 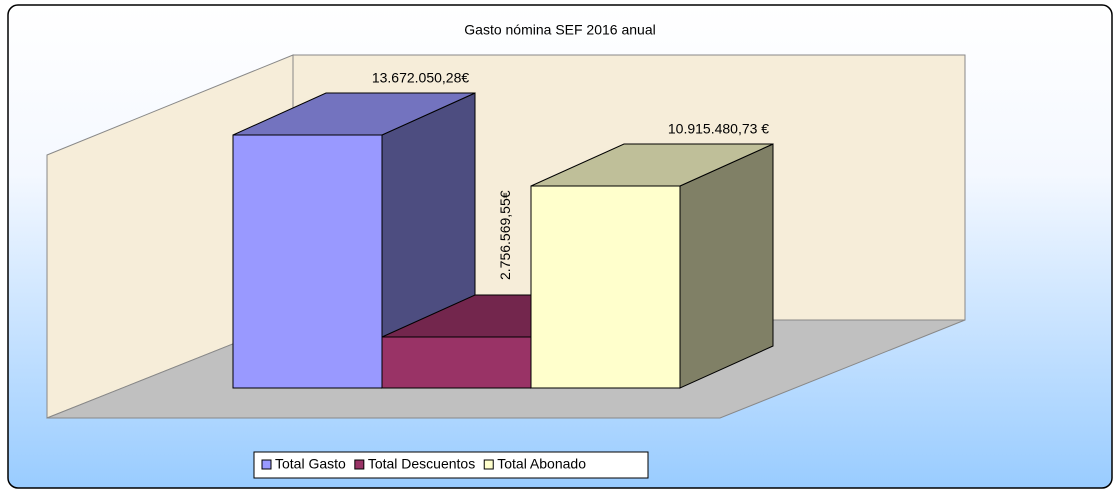 What do you see at coordinates (559, 30) in the screenshot?
I see `chart-title: Gasto nómina SEF 2016 anual` at bounding box center [559, 30].